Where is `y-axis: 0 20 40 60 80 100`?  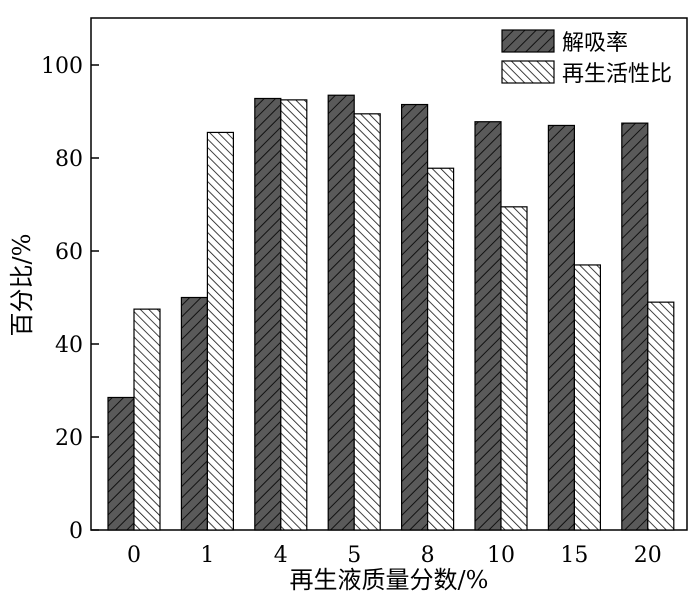
y-axis: 0 20 40 60 80 100 is located at coordinates (70, 299).